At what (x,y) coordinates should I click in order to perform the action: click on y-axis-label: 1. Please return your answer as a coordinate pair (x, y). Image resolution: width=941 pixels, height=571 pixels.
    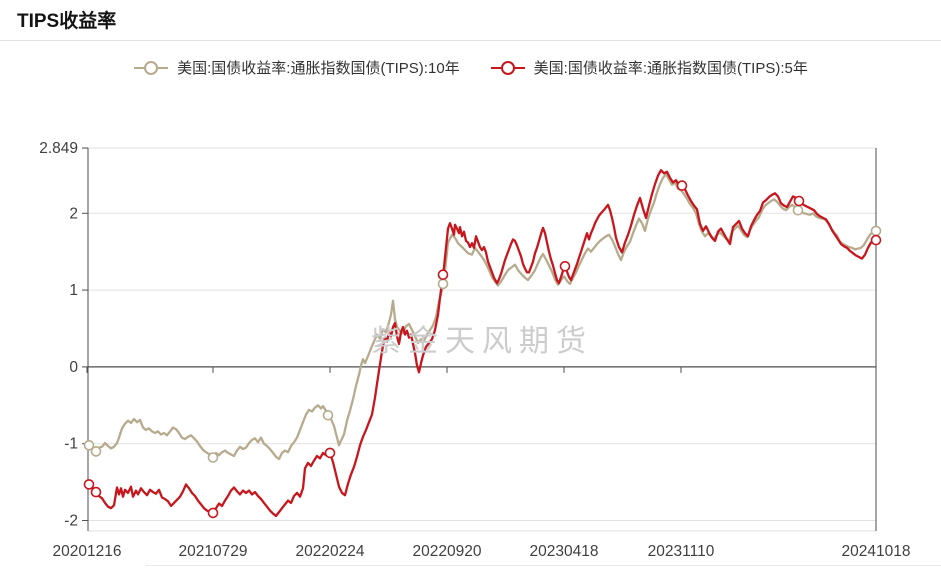
    Looking at the image, I should click on (73, 290).